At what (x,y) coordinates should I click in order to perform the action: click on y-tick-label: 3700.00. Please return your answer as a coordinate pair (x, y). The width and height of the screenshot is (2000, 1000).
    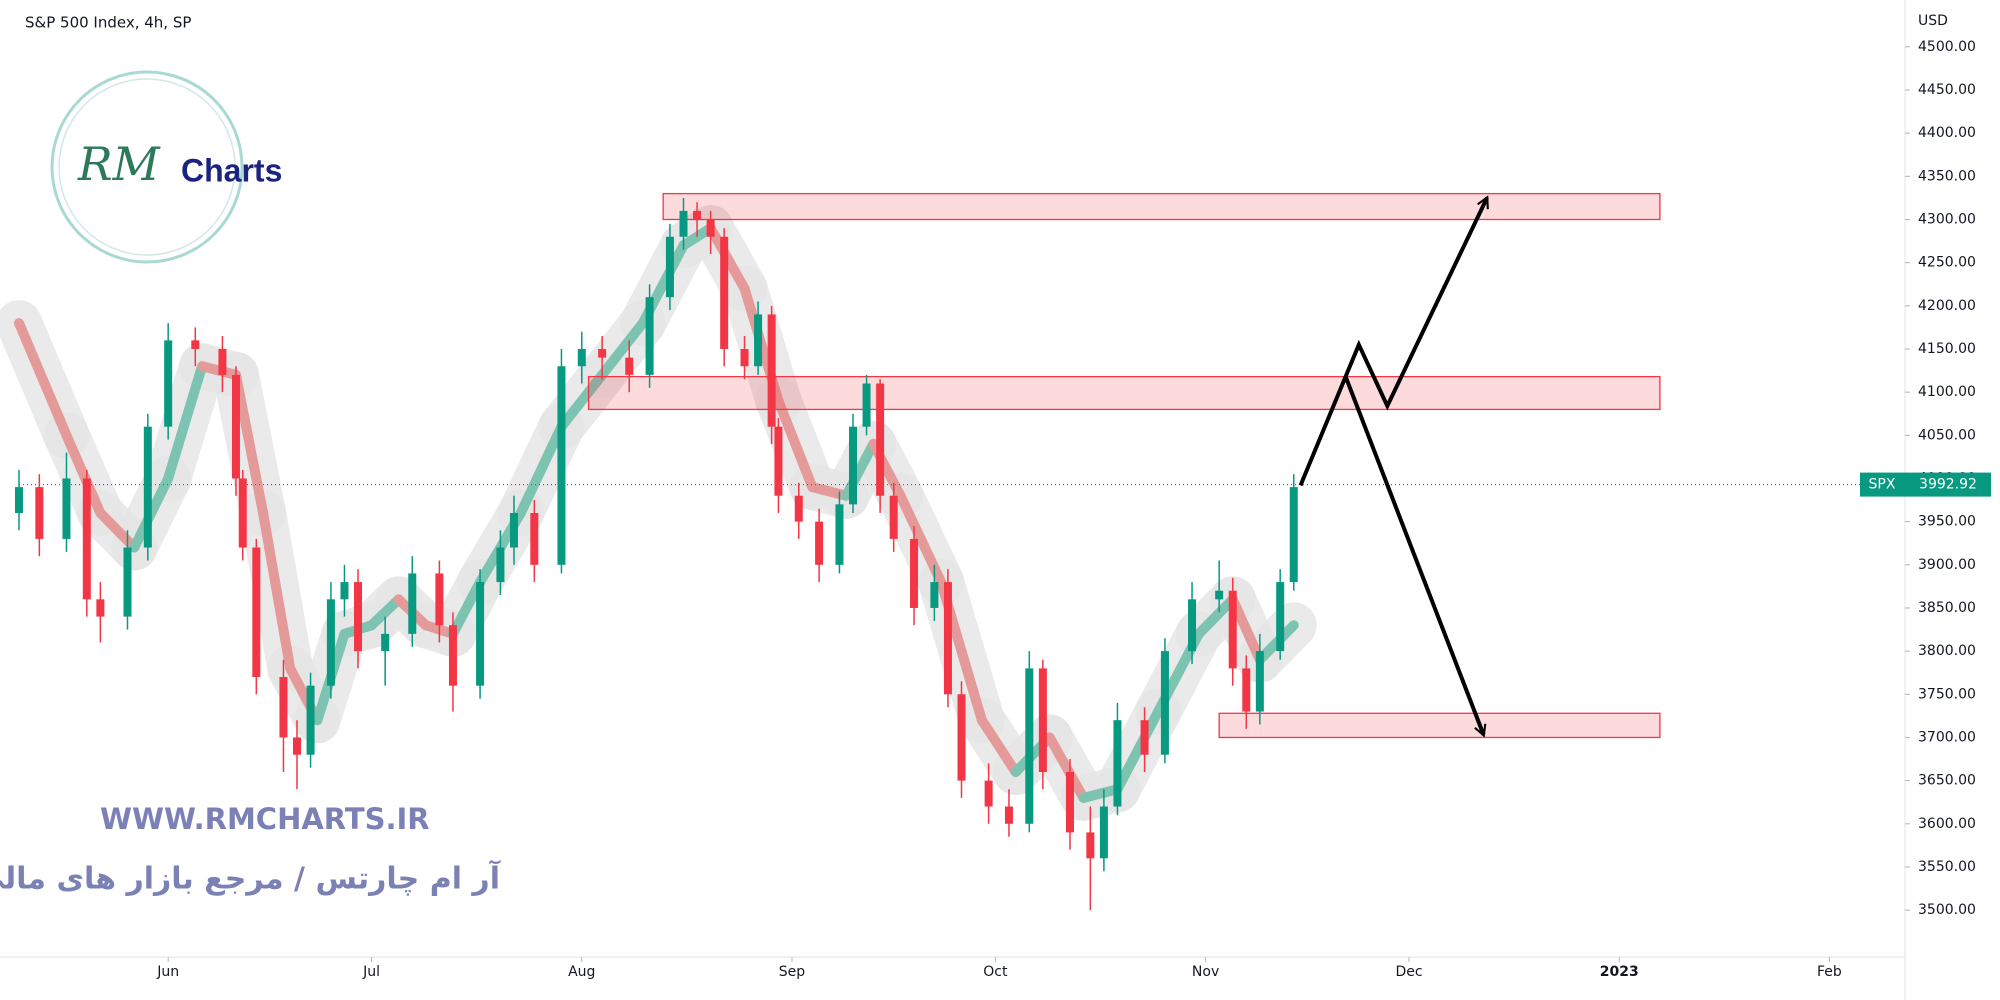
    Looking at the image, I should click on (1947, 737).